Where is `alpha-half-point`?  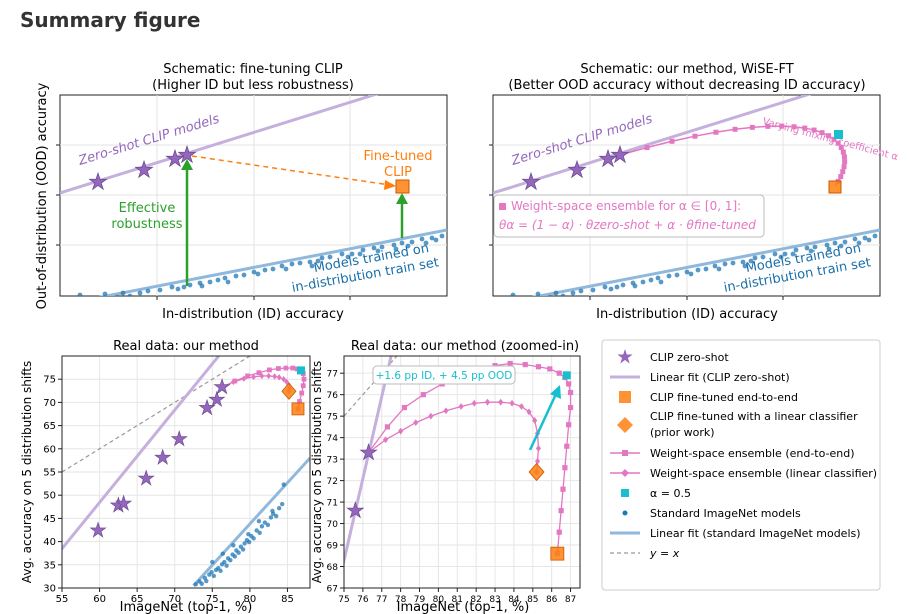
alpha-half-point is located at coordinates (566, 375).